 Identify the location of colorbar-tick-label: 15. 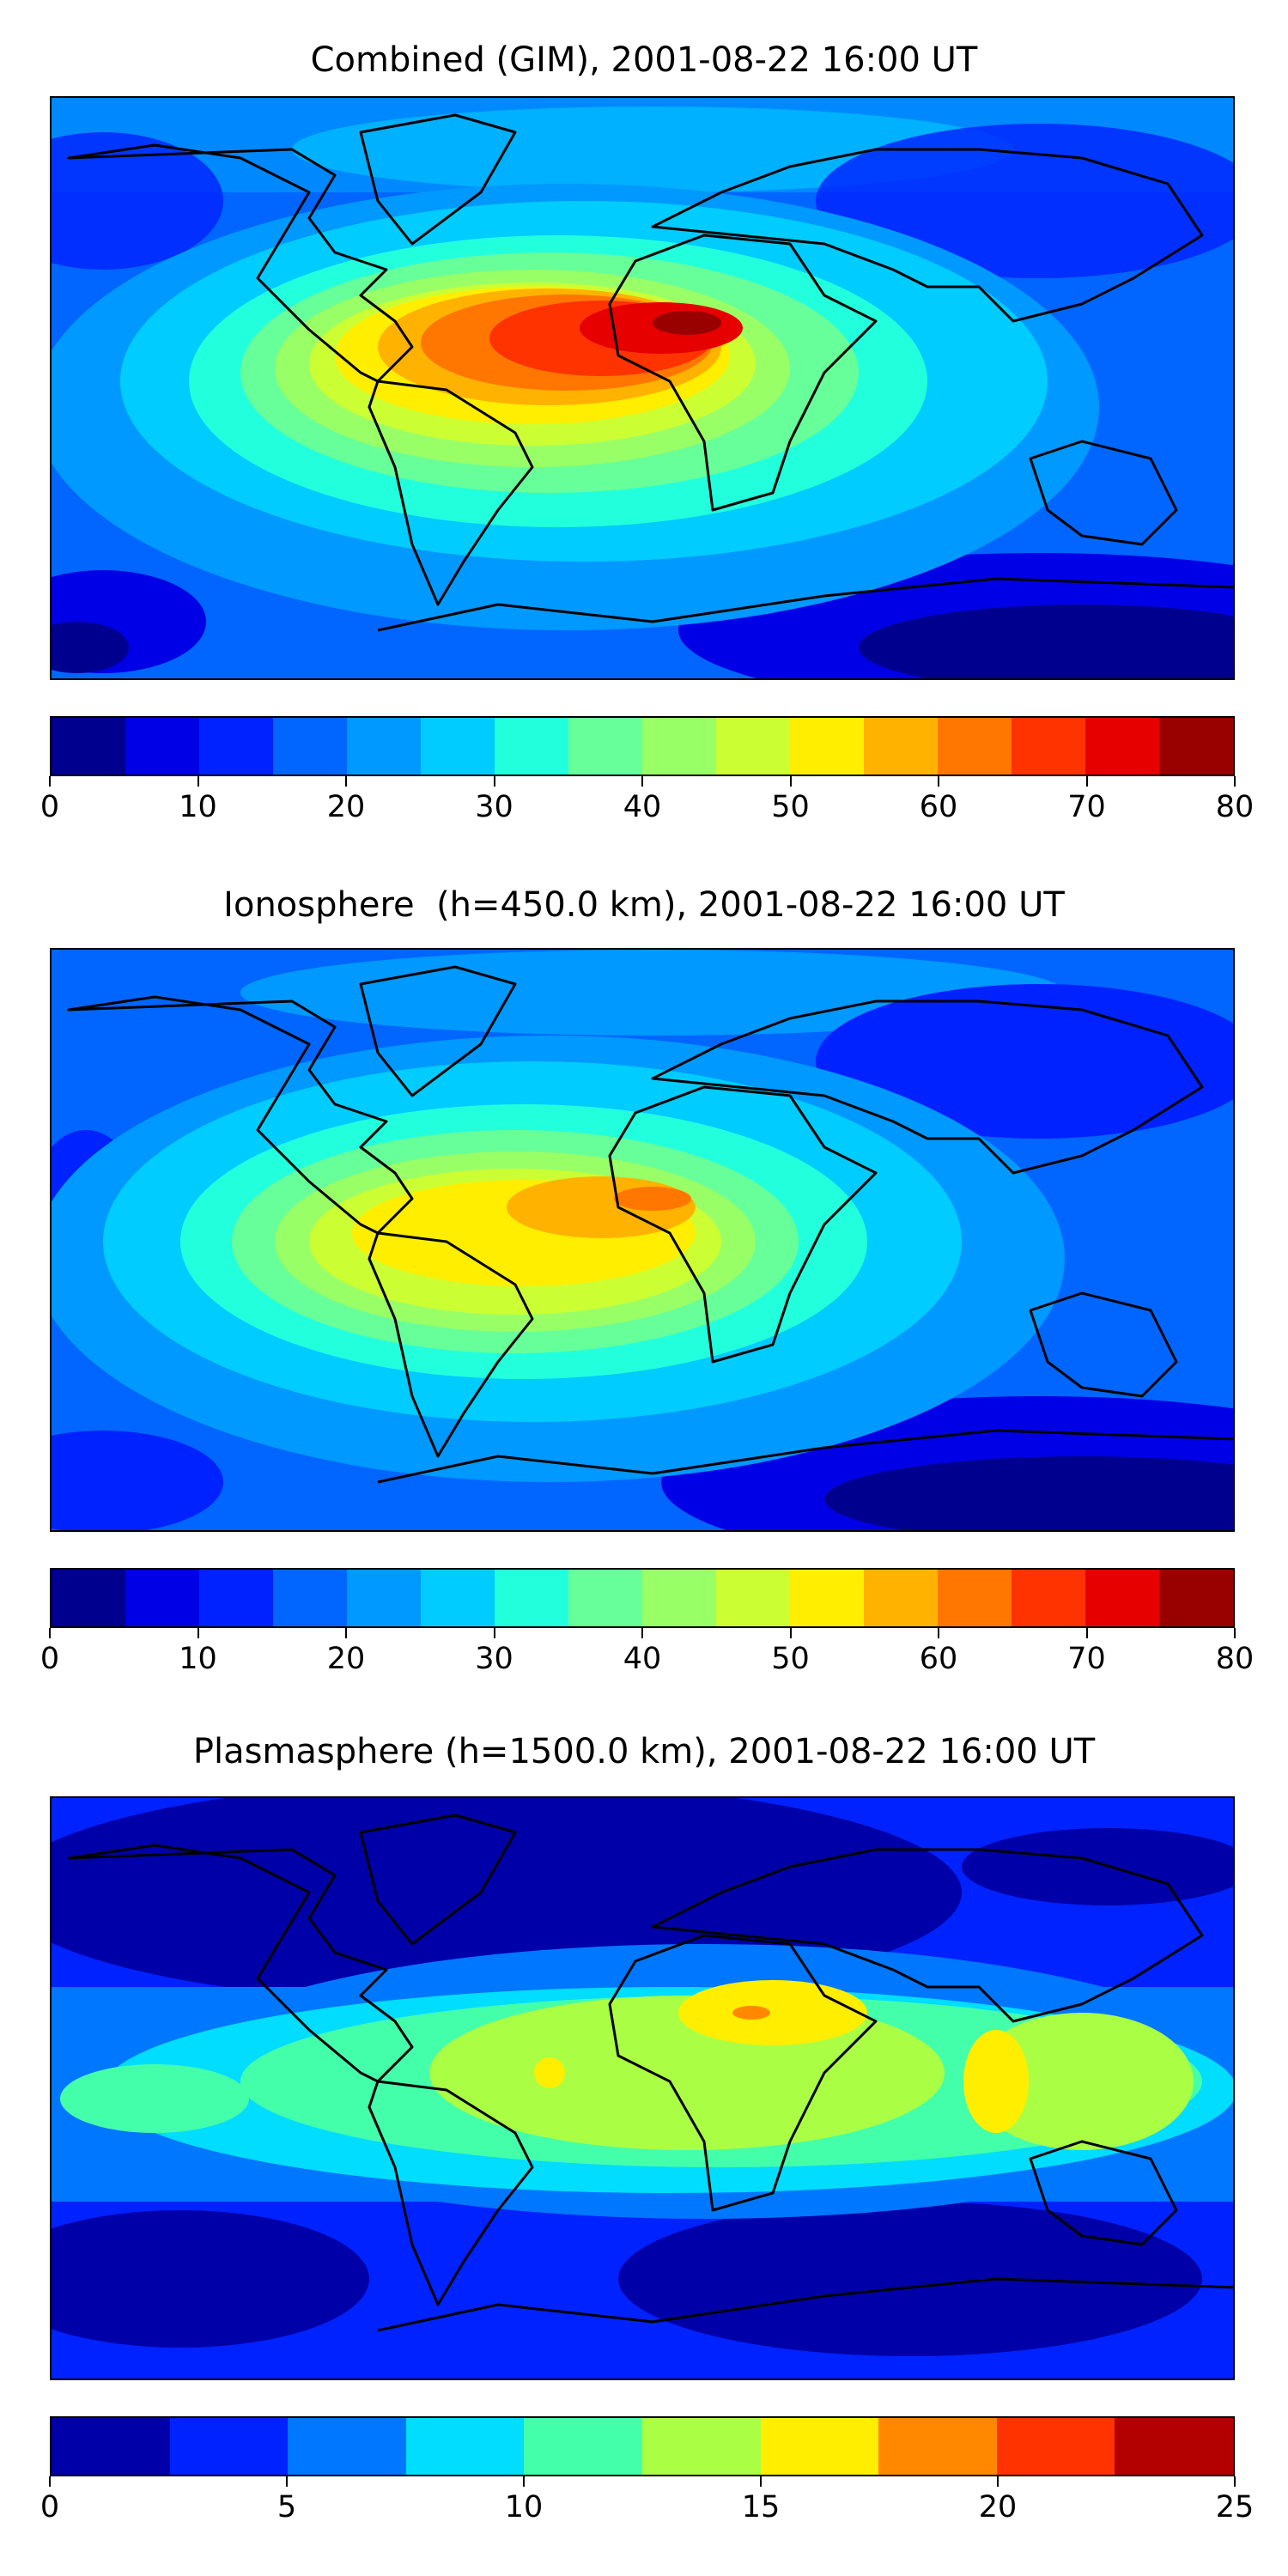
(761, 2507).